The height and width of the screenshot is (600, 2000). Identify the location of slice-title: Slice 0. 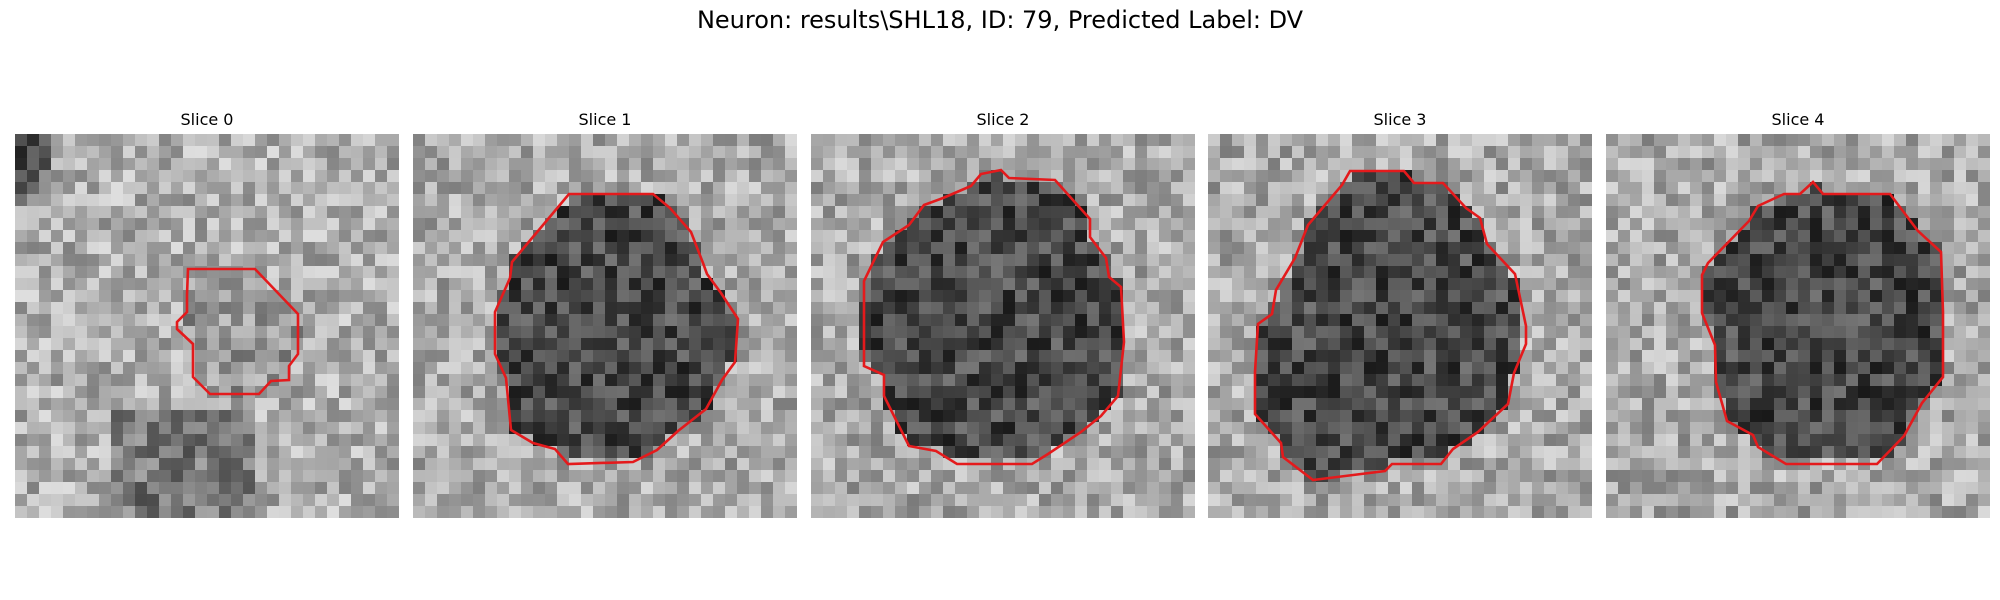
(207, 119).